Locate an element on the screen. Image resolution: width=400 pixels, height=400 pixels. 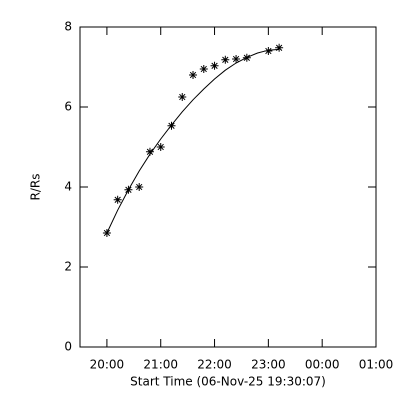
y-tick-label: 8 is located at coordinates (68, 27).